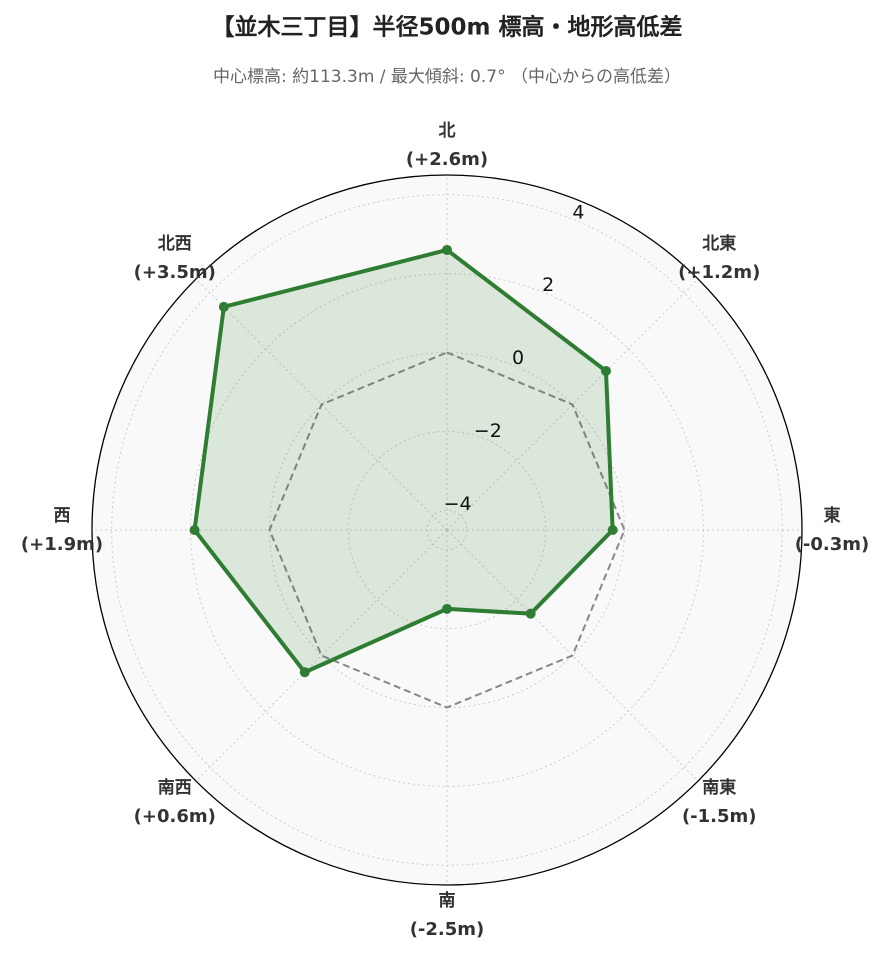 Image resolution: width=889 pixels, height=966 pixels. Describe the element at coordinates (719, 243) in the screenshot. I see `category-label: 北東` at that location.